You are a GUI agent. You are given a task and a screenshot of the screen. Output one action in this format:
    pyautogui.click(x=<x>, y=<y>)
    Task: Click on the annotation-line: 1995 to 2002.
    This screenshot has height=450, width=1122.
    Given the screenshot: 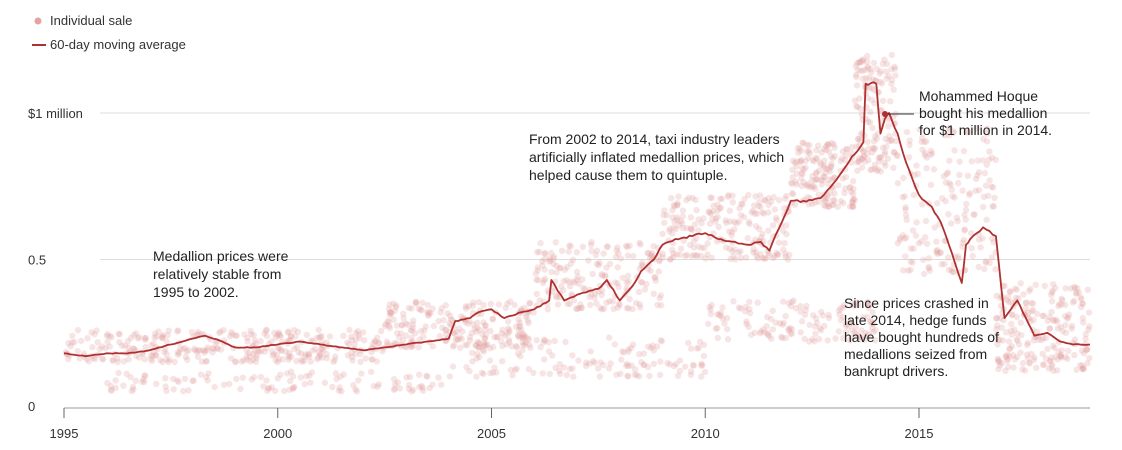 What is the action you would take?
    pyautogui.click(x=196, y=292)
    